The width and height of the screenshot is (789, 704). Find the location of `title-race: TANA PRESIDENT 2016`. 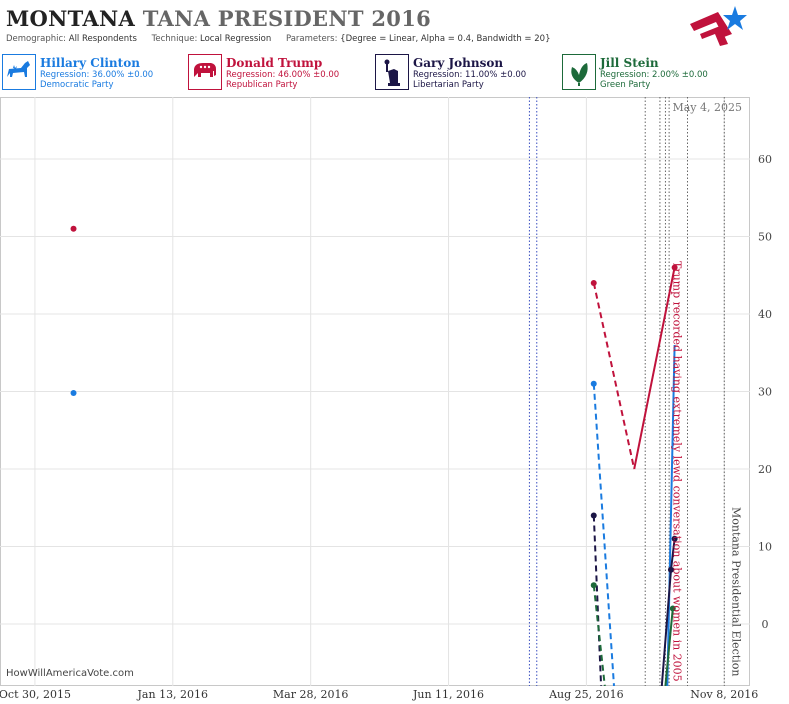

title-race: TANA PRESIDENT 2016 is located at coordinates (287, 18).